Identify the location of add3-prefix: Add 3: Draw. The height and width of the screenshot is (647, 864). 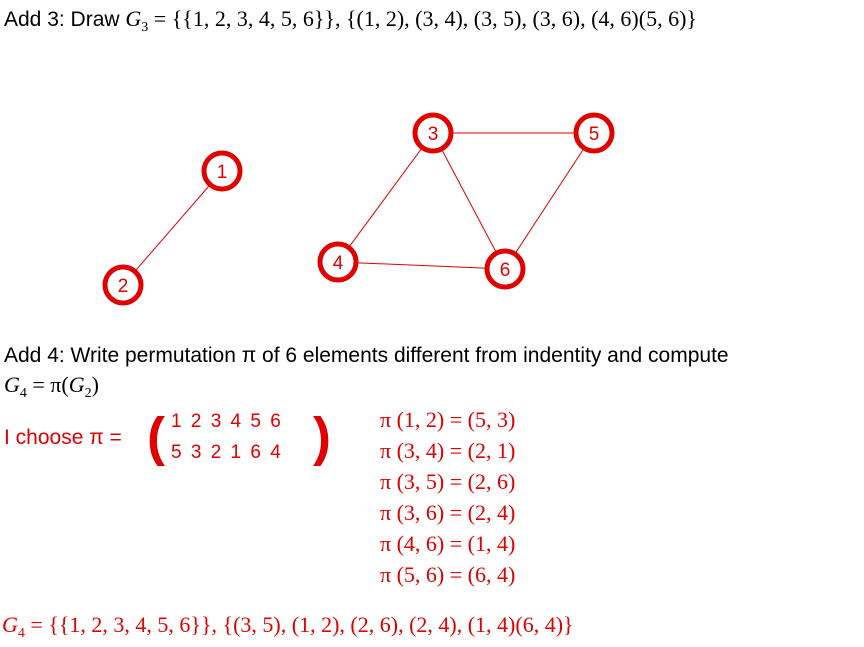
(65, 19).